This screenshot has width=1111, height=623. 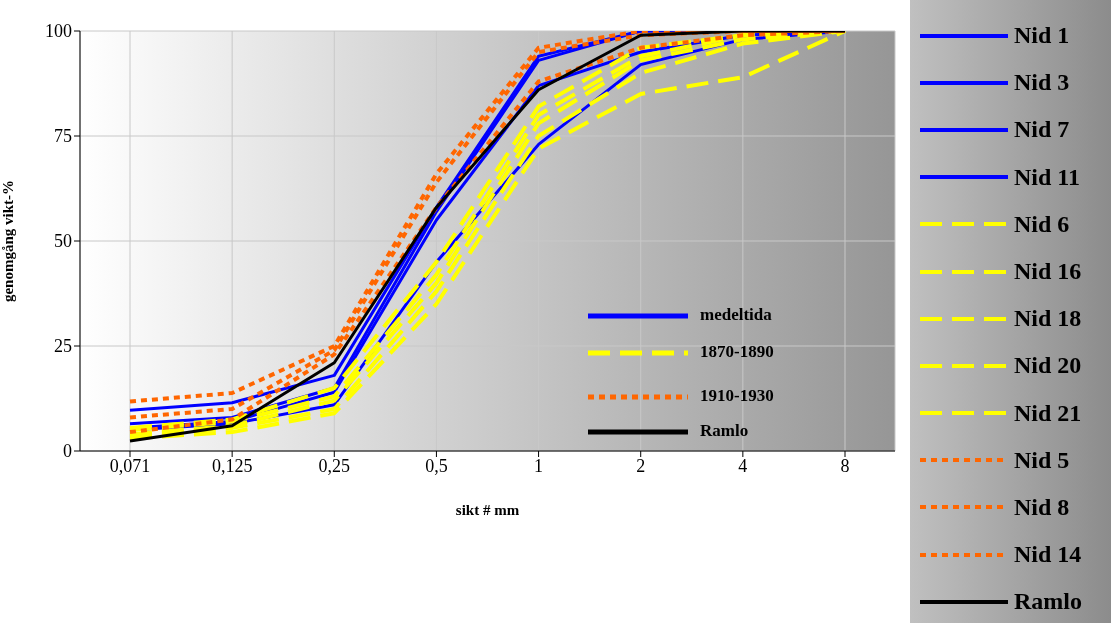 What do you see at coordinates (1042, 83) in the screenshot?
I see `legend-label: Nid 3` at bounding box center [1042, 83].